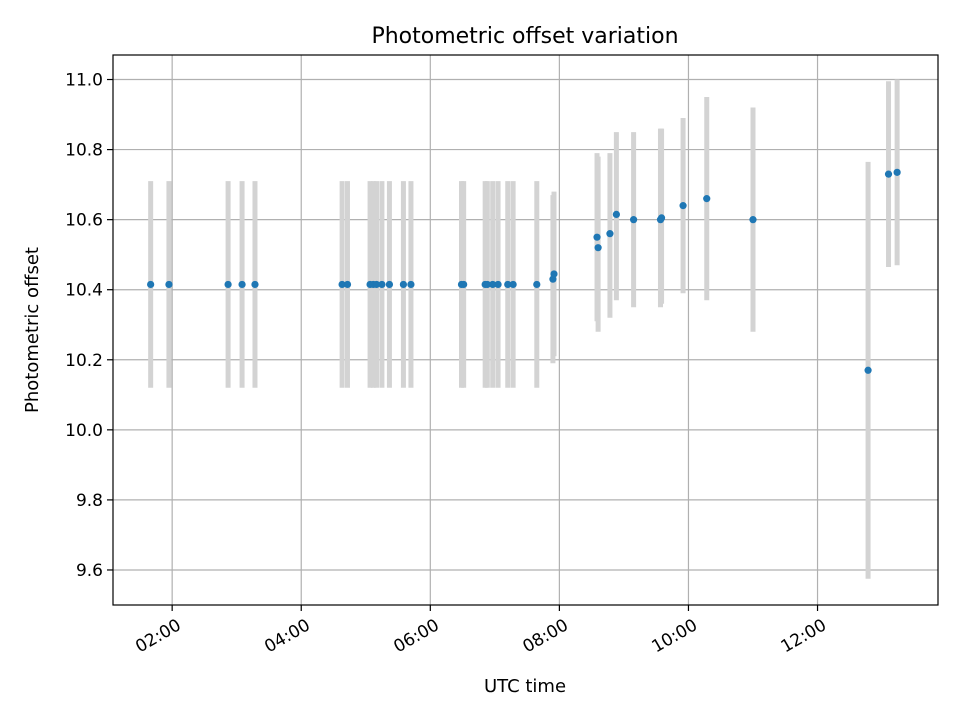  What do you see at coordinates (545, 636) in the screenshot?
I see `x-tick-label: 08:00` at bounding box center [545, 636].